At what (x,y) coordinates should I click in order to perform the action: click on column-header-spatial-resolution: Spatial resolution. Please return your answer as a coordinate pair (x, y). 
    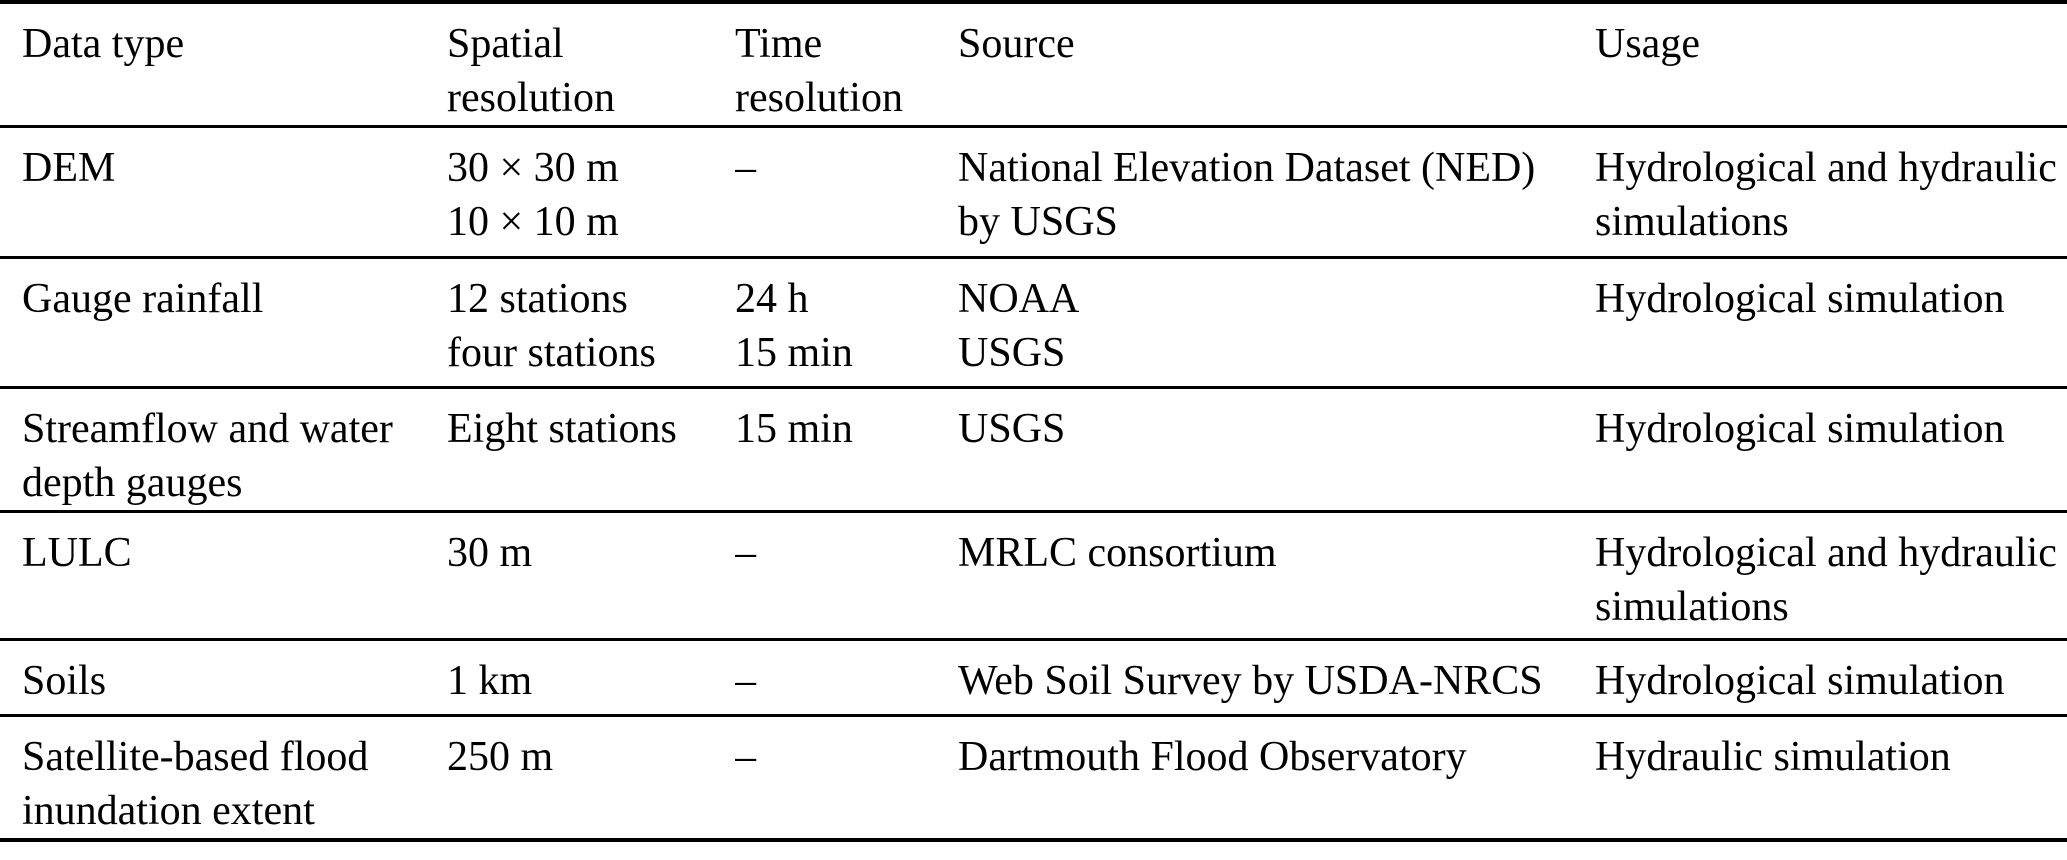
    Looking at the image, I should click on (591, 64).